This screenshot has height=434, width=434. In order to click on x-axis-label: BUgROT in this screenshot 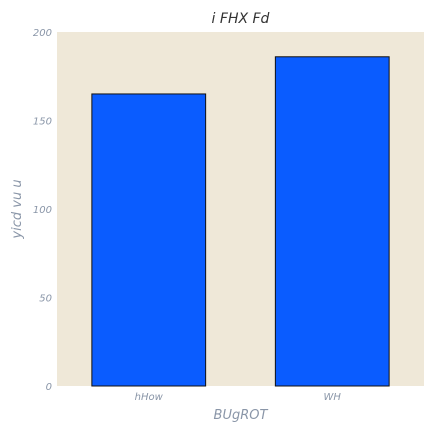, I will do `click(241, 415)`.